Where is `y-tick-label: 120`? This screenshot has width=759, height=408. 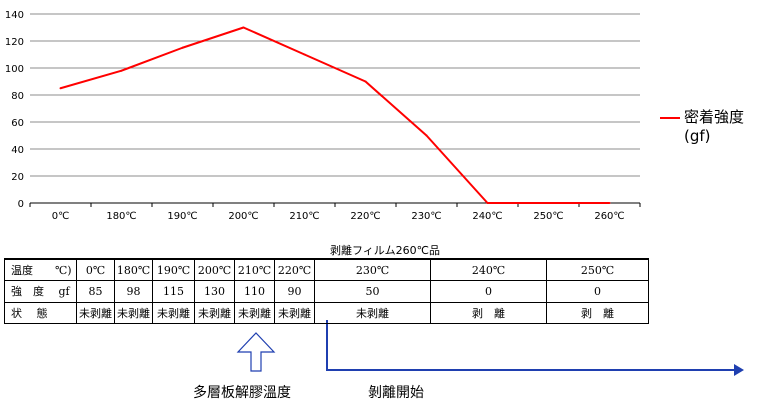 y-tick-label: 120 is located at coordinates (14, 42).